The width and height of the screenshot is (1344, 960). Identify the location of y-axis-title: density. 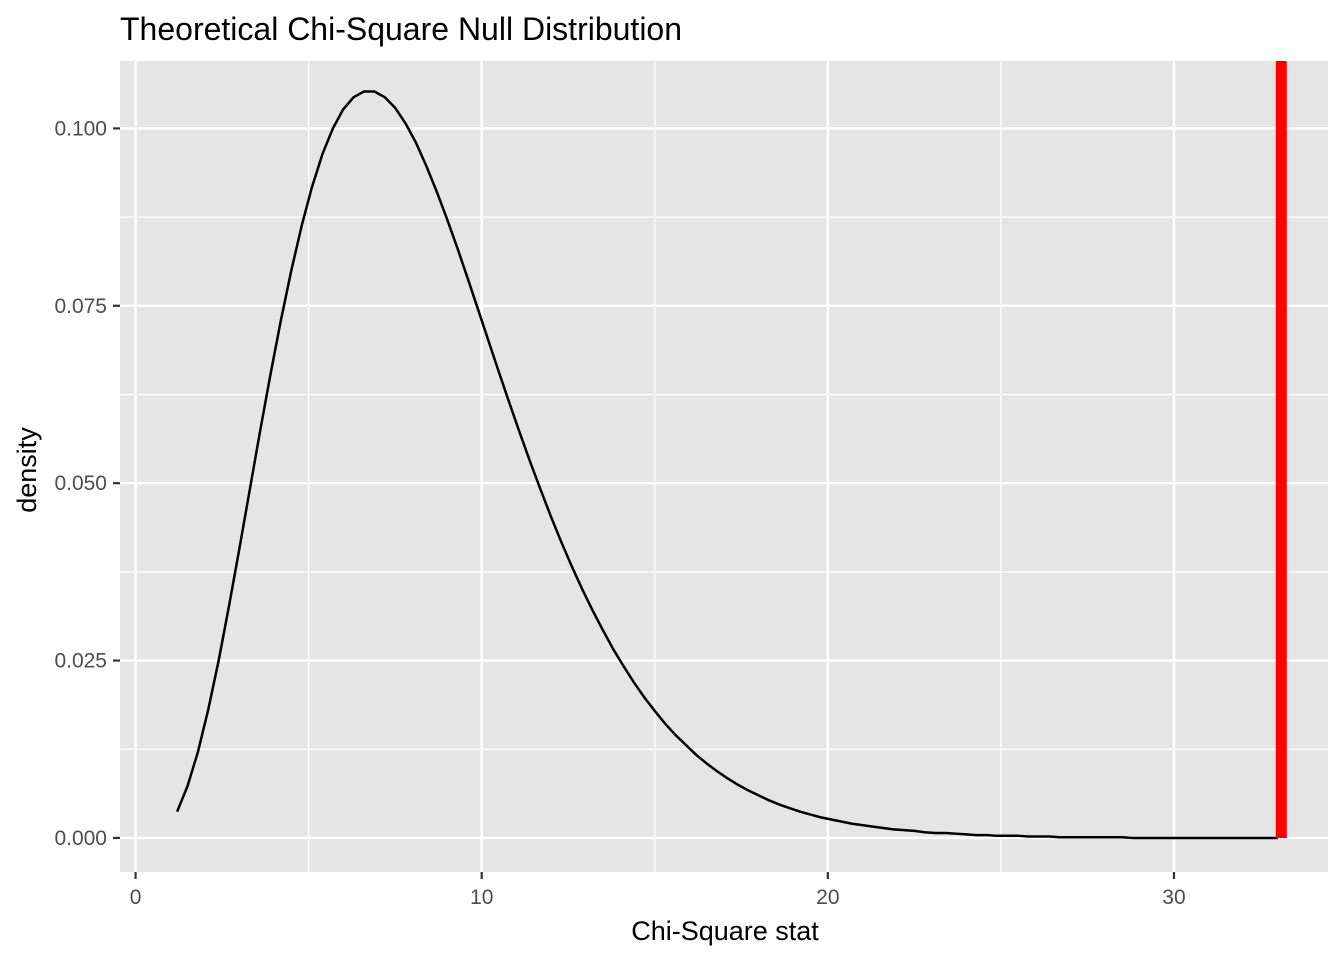
(27, 470).